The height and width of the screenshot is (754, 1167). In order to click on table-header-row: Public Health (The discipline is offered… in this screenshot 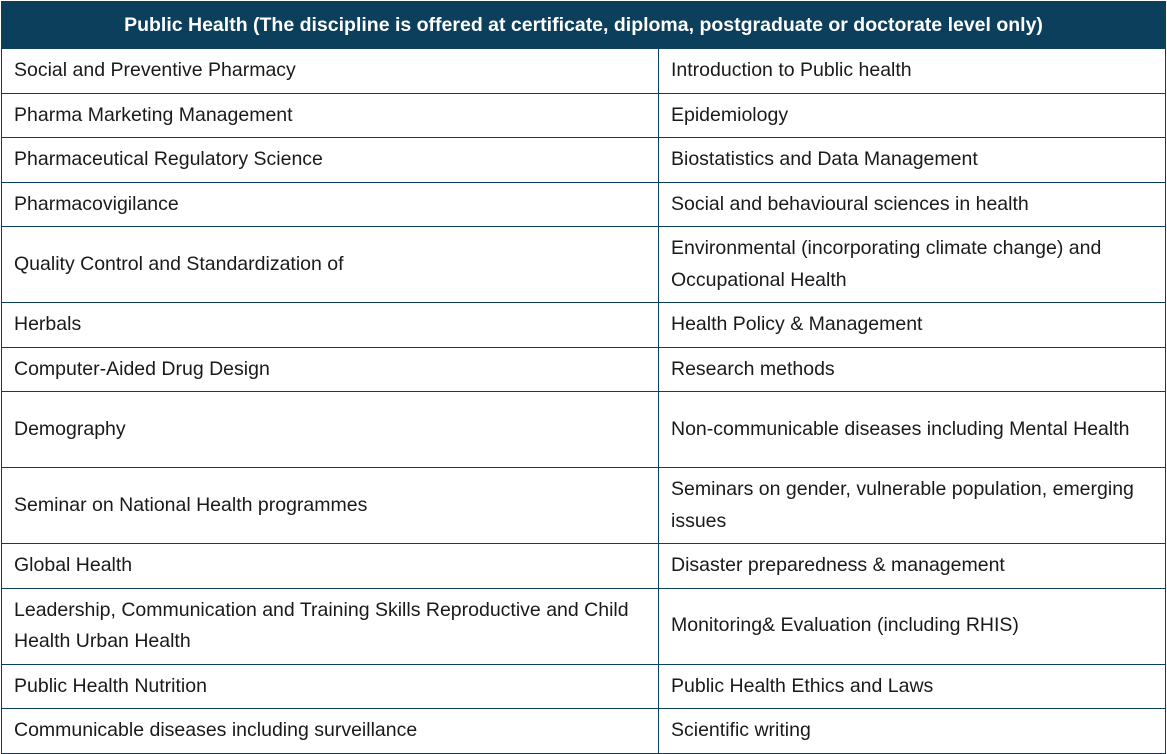, I will do `click(583, 25)`.